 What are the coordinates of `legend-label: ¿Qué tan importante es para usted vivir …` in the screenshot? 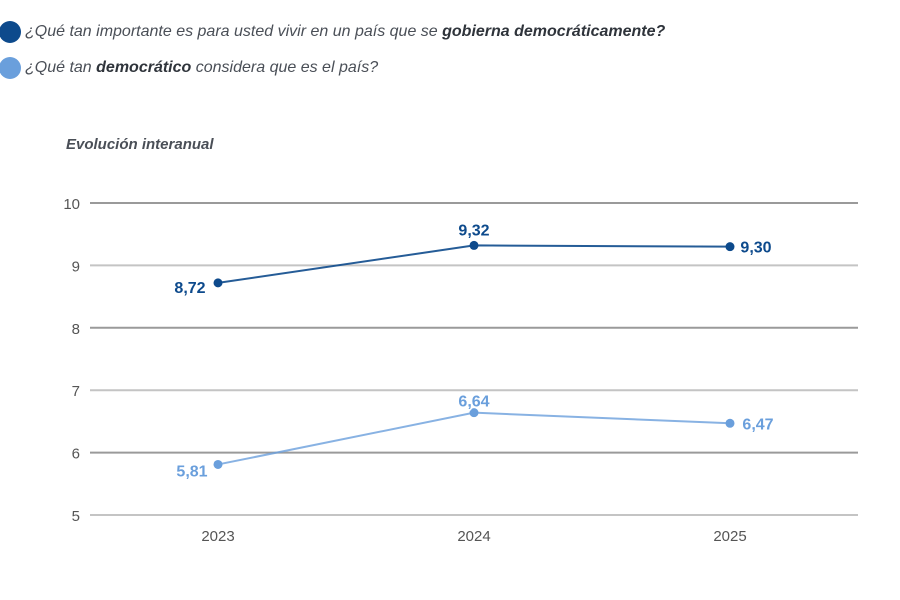 It's located at (345, 31).